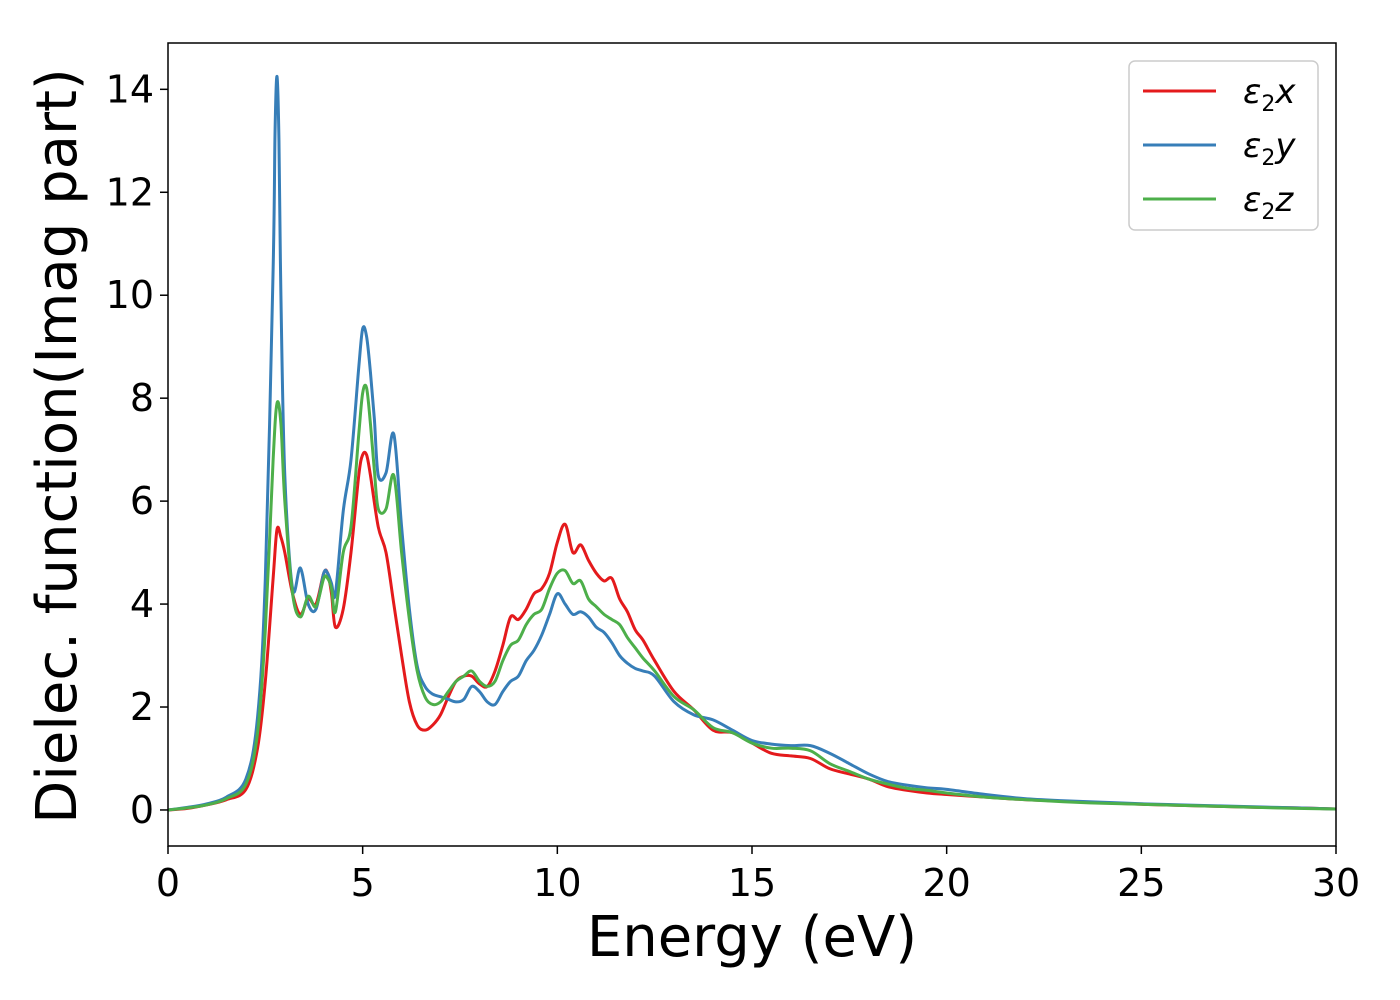 The height and width of the screenshot is (1000, 1400). What do you see at coordinates (130, 89) in the screenshot?
I see `y-tick-label: 14` at bounding box center [130, 89].